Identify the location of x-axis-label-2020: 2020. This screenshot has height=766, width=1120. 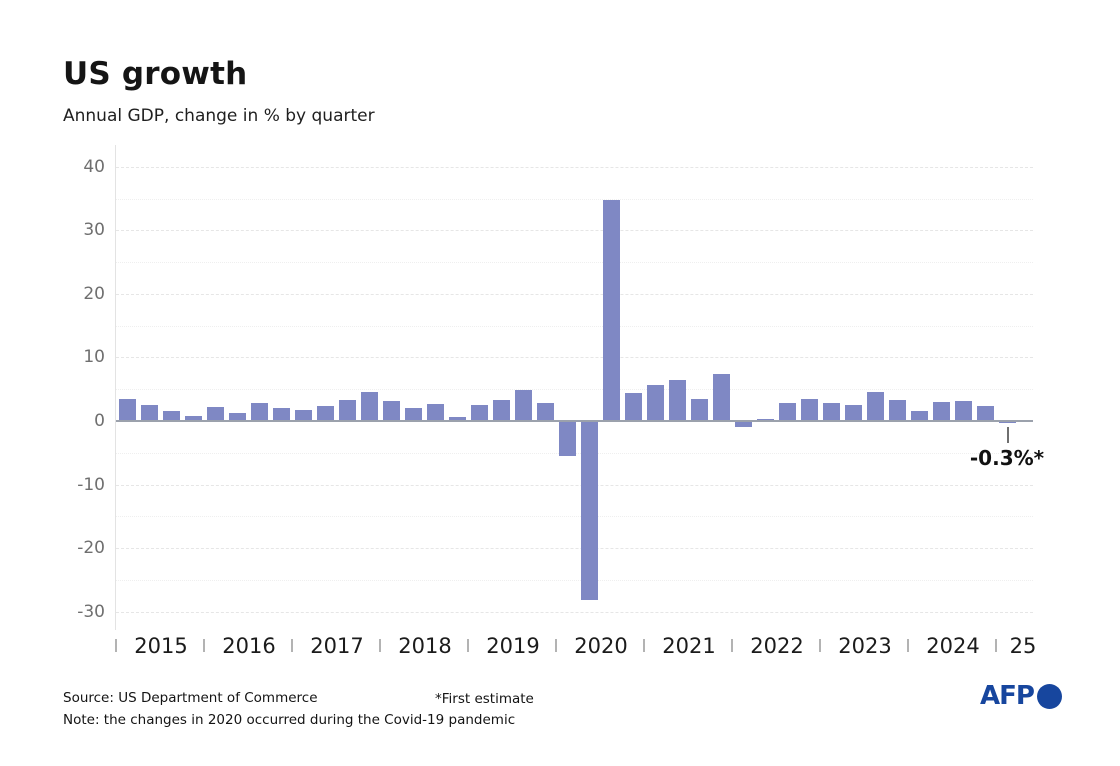
(601, 646).